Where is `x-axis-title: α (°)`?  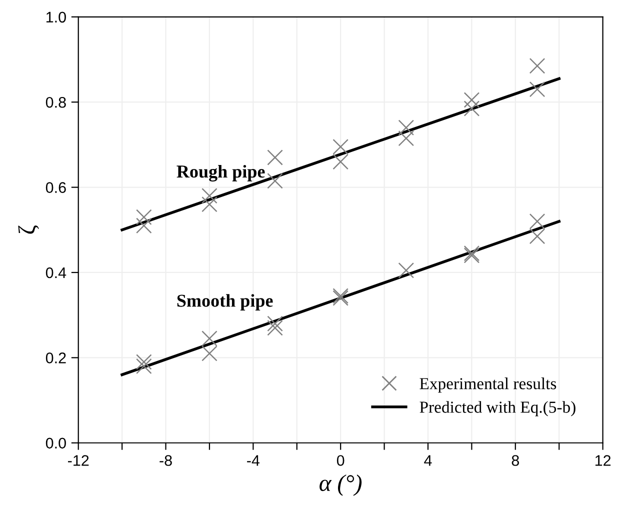 x-axis-title: α (°) is located at coordinates (341, 485).